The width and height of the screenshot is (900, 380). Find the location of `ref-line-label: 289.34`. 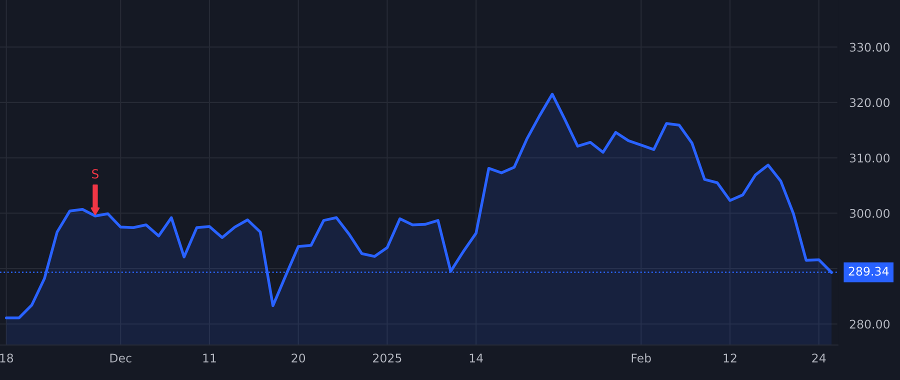

ref-line-label: 289.34 is located at coordinates (868, 271).